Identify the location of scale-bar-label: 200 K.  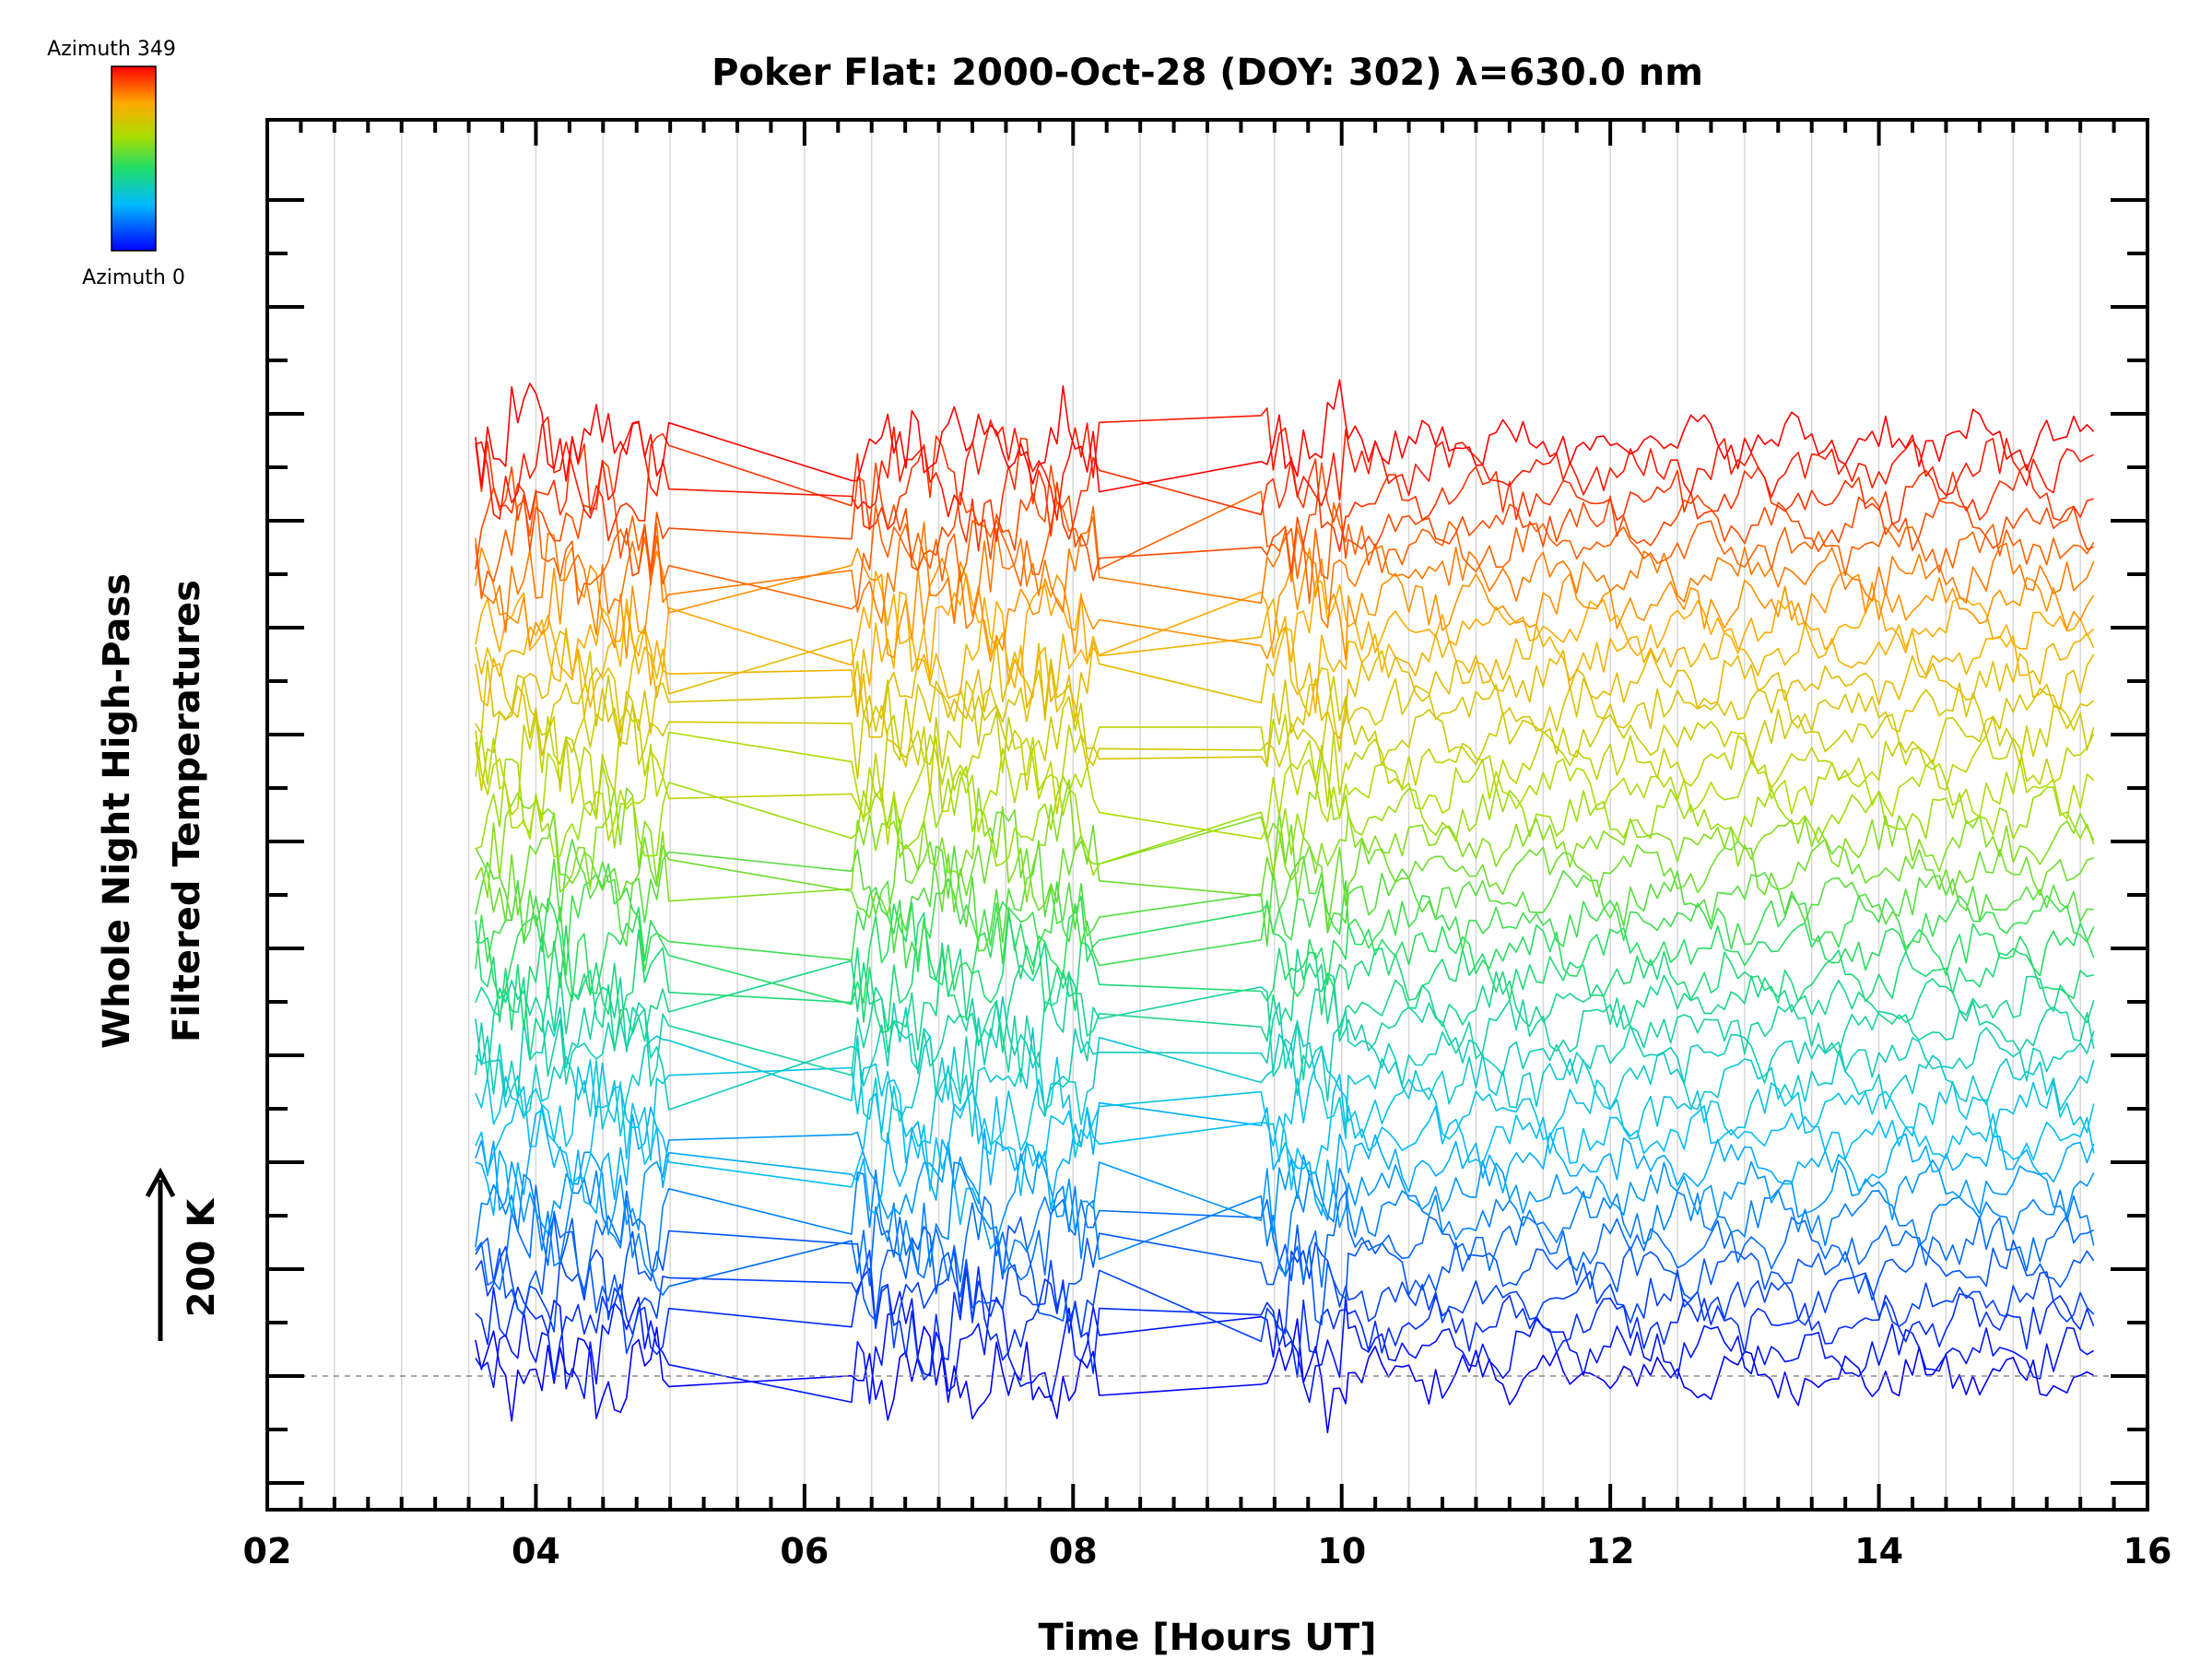
(202, 1257).